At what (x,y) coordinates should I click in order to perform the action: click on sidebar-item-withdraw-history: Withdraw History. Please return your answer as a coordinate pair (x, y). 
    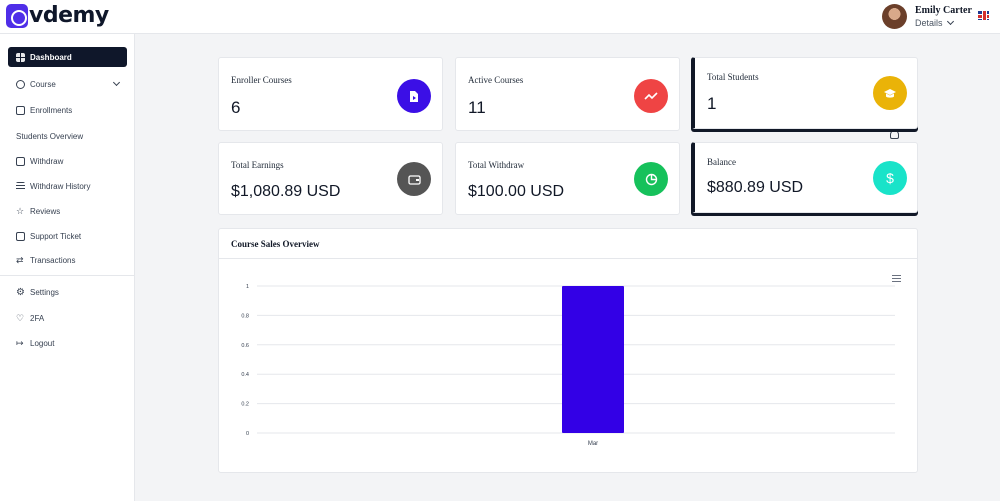
    Looking at the image, I should click on (67, 186).